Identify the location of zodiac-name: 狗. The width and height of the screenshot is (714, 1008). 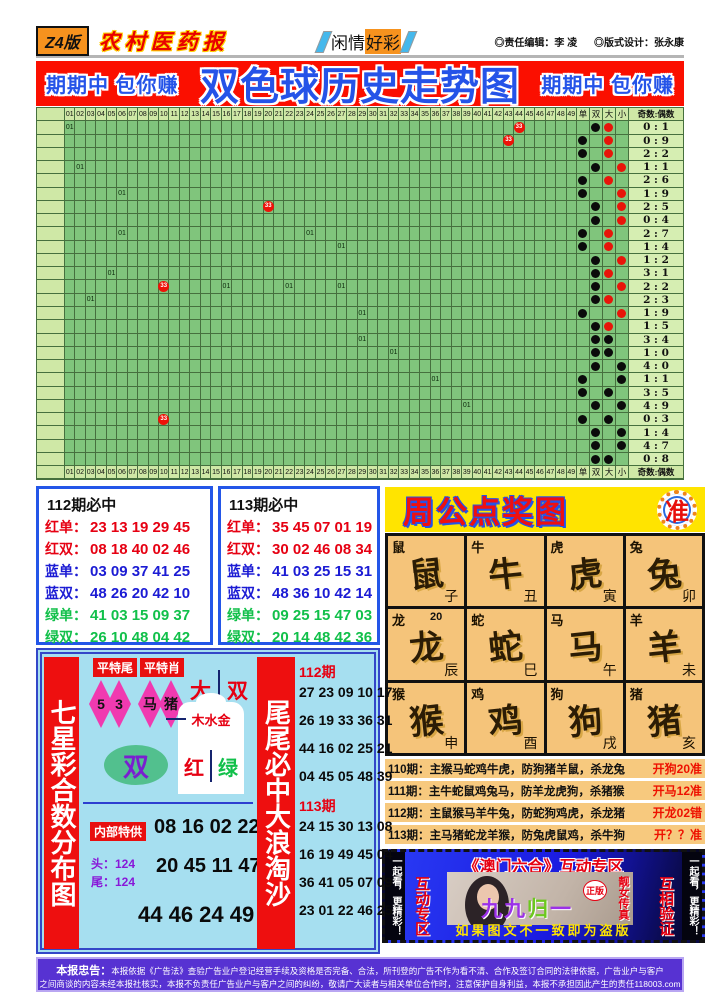
(557, 694).